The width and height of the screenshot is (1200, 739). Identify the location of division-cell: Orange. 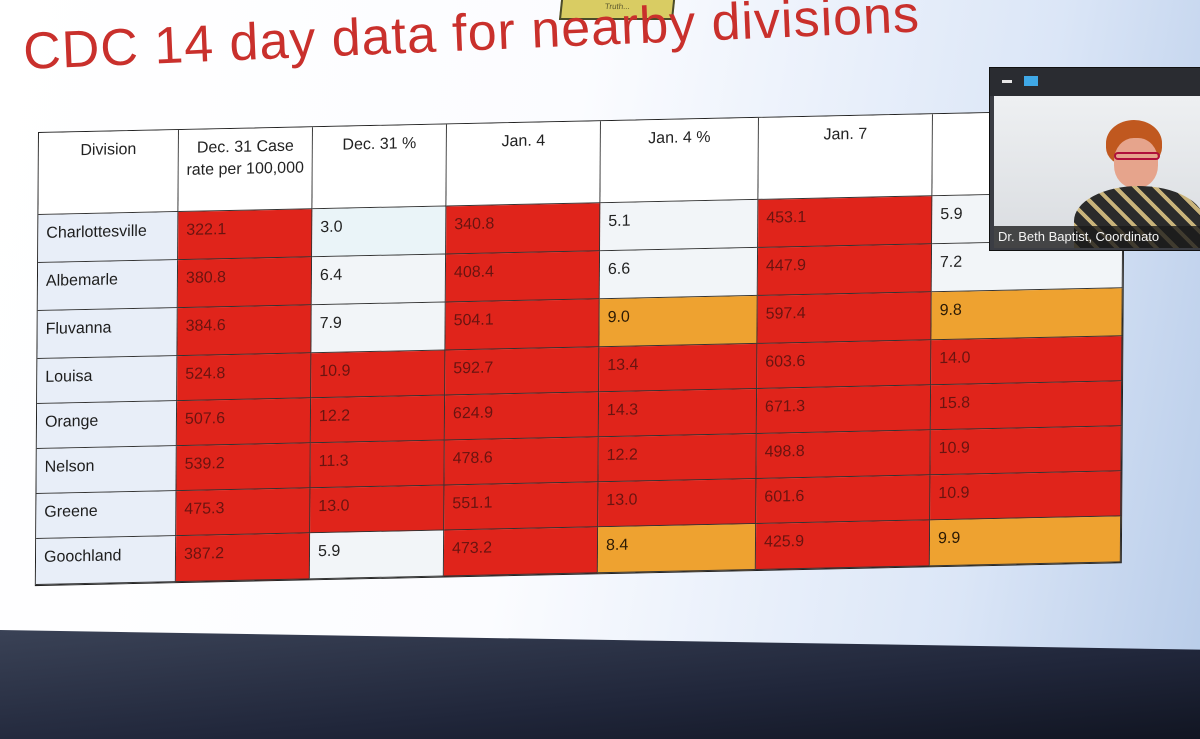
(107, 425).